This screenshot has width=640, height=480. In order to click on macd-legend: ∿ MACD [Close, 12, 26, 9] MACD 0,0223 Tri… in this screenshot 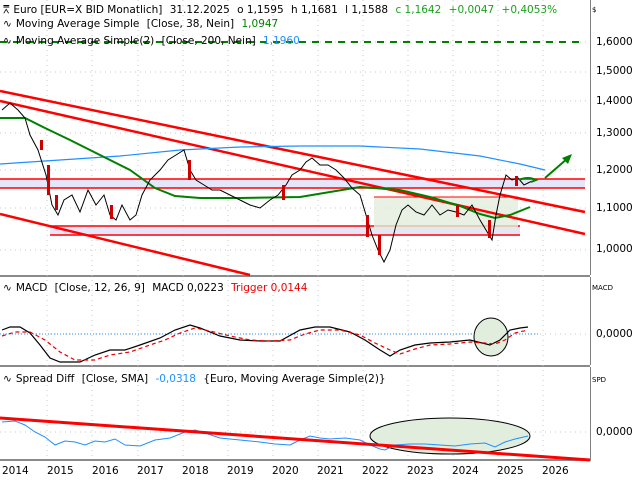, I will do `click(157, 288)`.